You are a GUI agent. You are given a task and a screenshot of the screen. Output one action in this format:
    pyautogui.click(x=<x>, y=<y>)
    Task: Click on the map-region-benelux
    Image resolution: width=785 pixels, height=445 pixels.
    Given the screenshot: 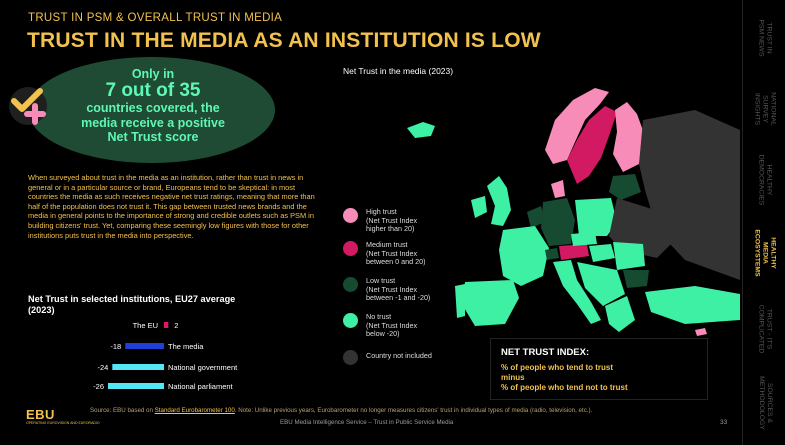 What is the action you would take?
    pyautogui.click(x=536, y=217)
    